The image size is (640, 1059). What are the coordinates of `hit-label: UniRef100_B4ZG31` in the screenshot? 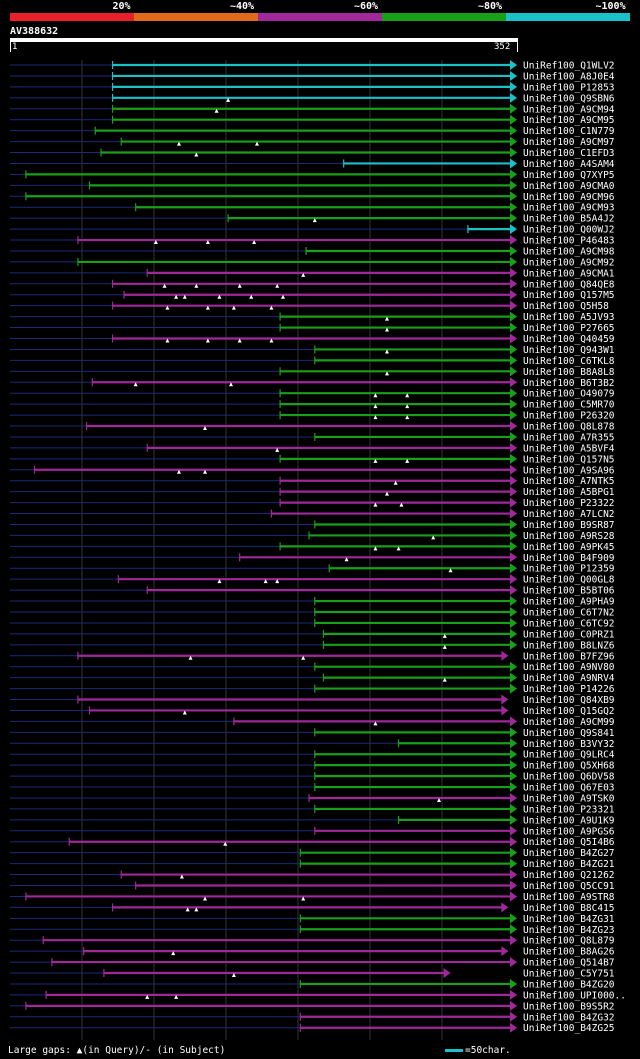 It's located at (569, 919).